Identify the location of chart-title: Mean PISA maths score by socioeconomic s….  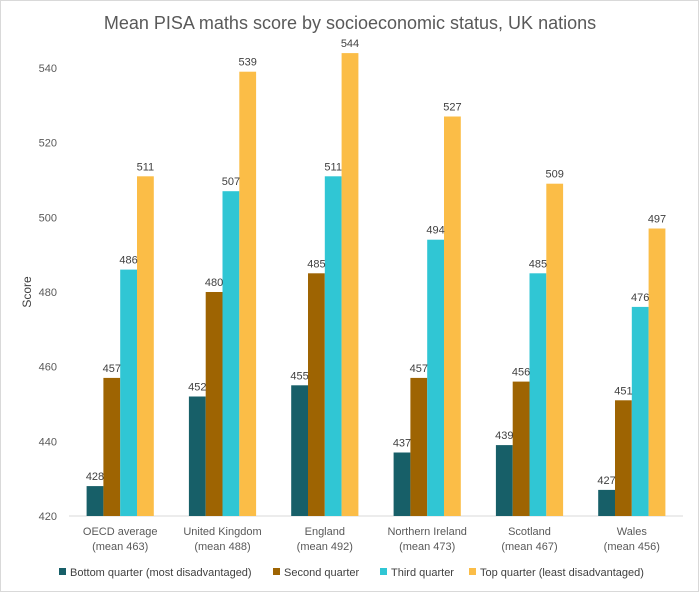
(350, 23).